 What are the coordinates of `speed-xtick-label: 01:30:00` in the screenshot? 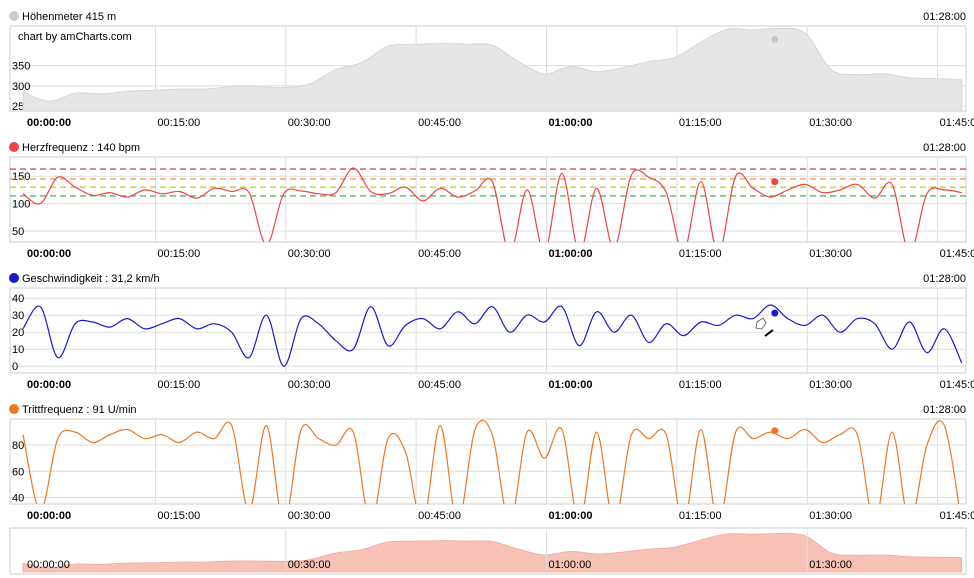 It's located at (830, 385).